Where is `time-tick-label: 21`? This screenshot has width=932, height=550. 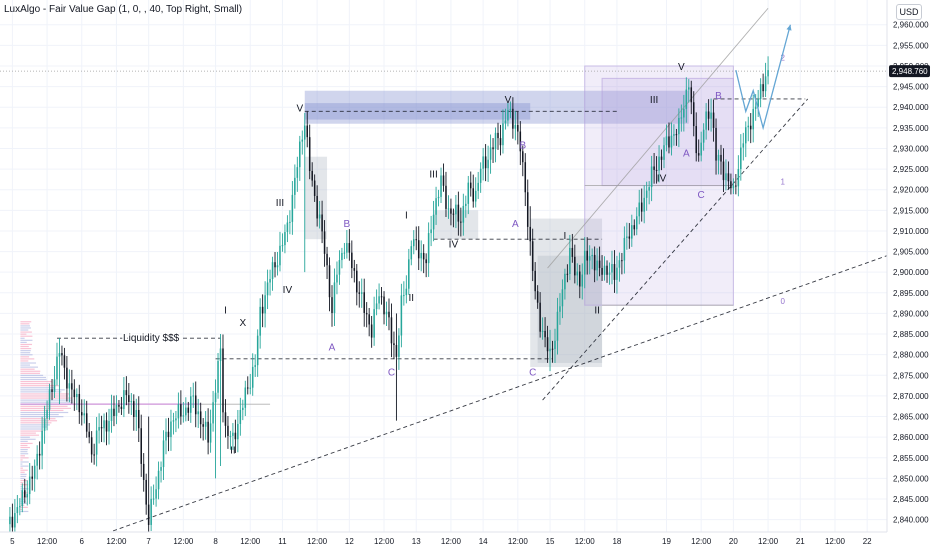
time-tick-label: 21 is located at coordinates (800, 541).